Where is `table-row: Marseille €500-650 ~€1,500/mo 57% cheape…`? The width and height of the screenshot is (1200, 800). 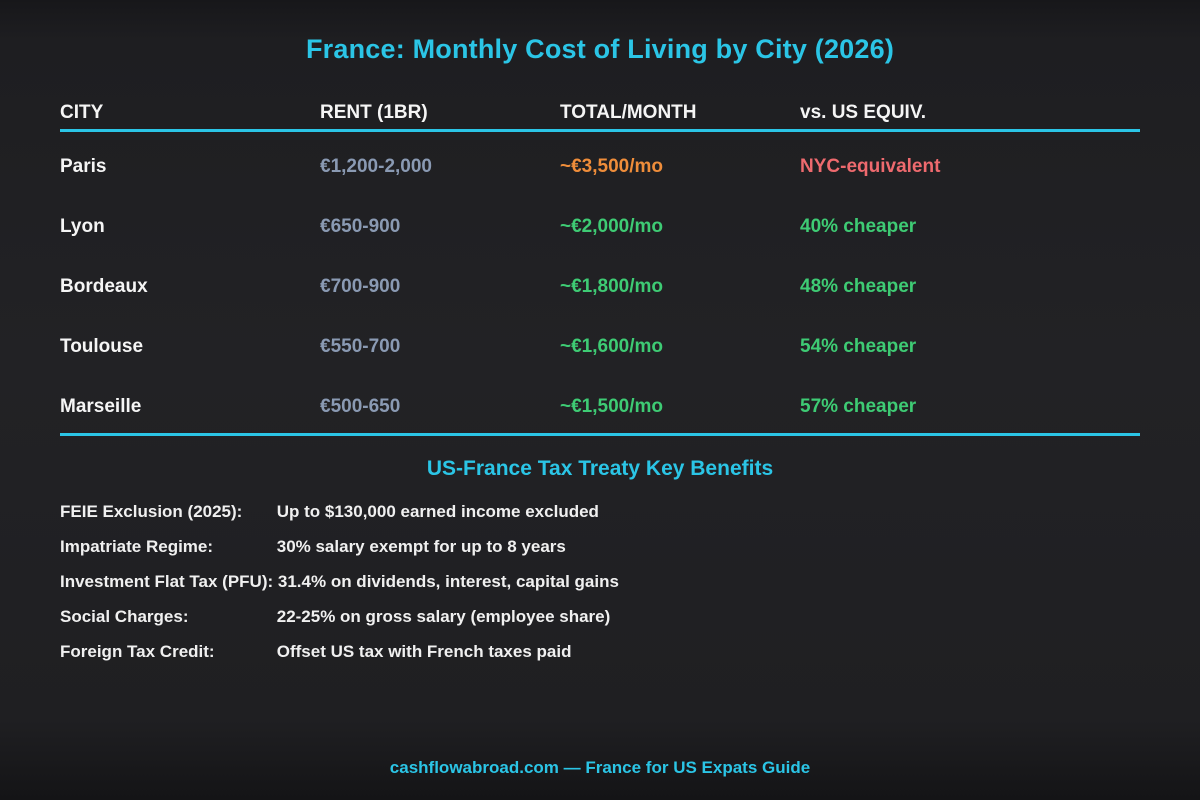
table-row: Marseille €500-650 ~€1,500/mo 57% cheape… is located at coordinates (600, 407).